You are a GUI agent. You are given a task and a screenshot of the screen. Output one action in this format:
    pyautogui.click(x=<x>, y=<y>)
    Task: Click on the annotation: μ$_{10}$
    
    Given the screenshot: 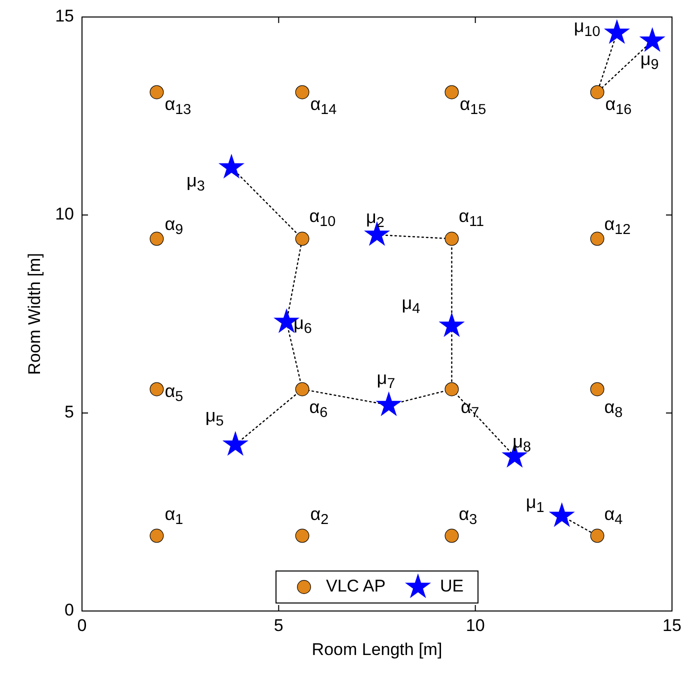 What is the action you would take?
    pyautogui.click(x=587, y=28)
    